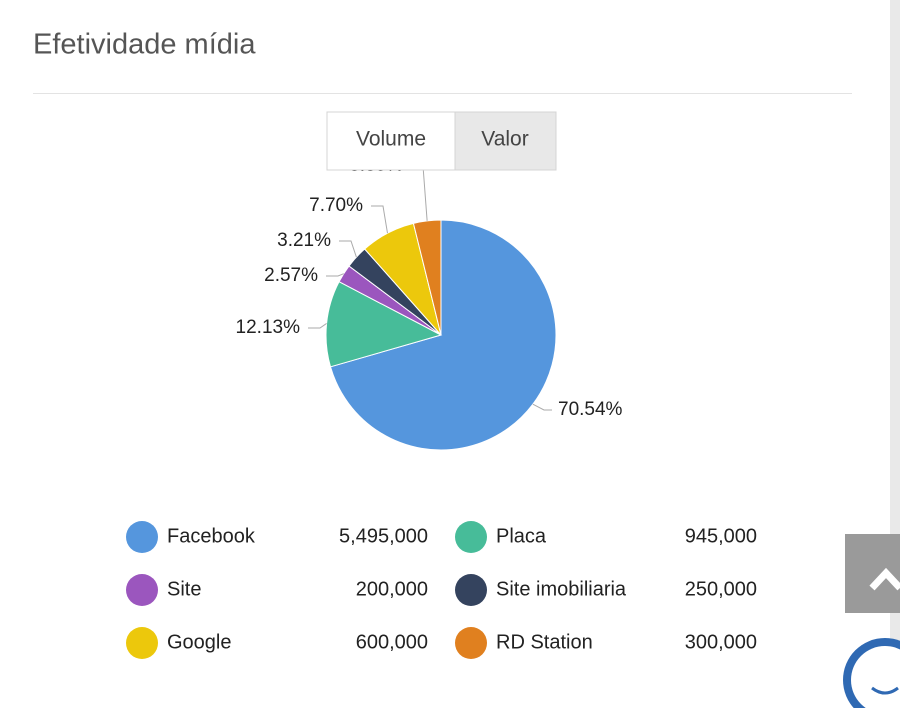 The image size is (900, 713). I want to click on pie-slice, so click(384, 324).